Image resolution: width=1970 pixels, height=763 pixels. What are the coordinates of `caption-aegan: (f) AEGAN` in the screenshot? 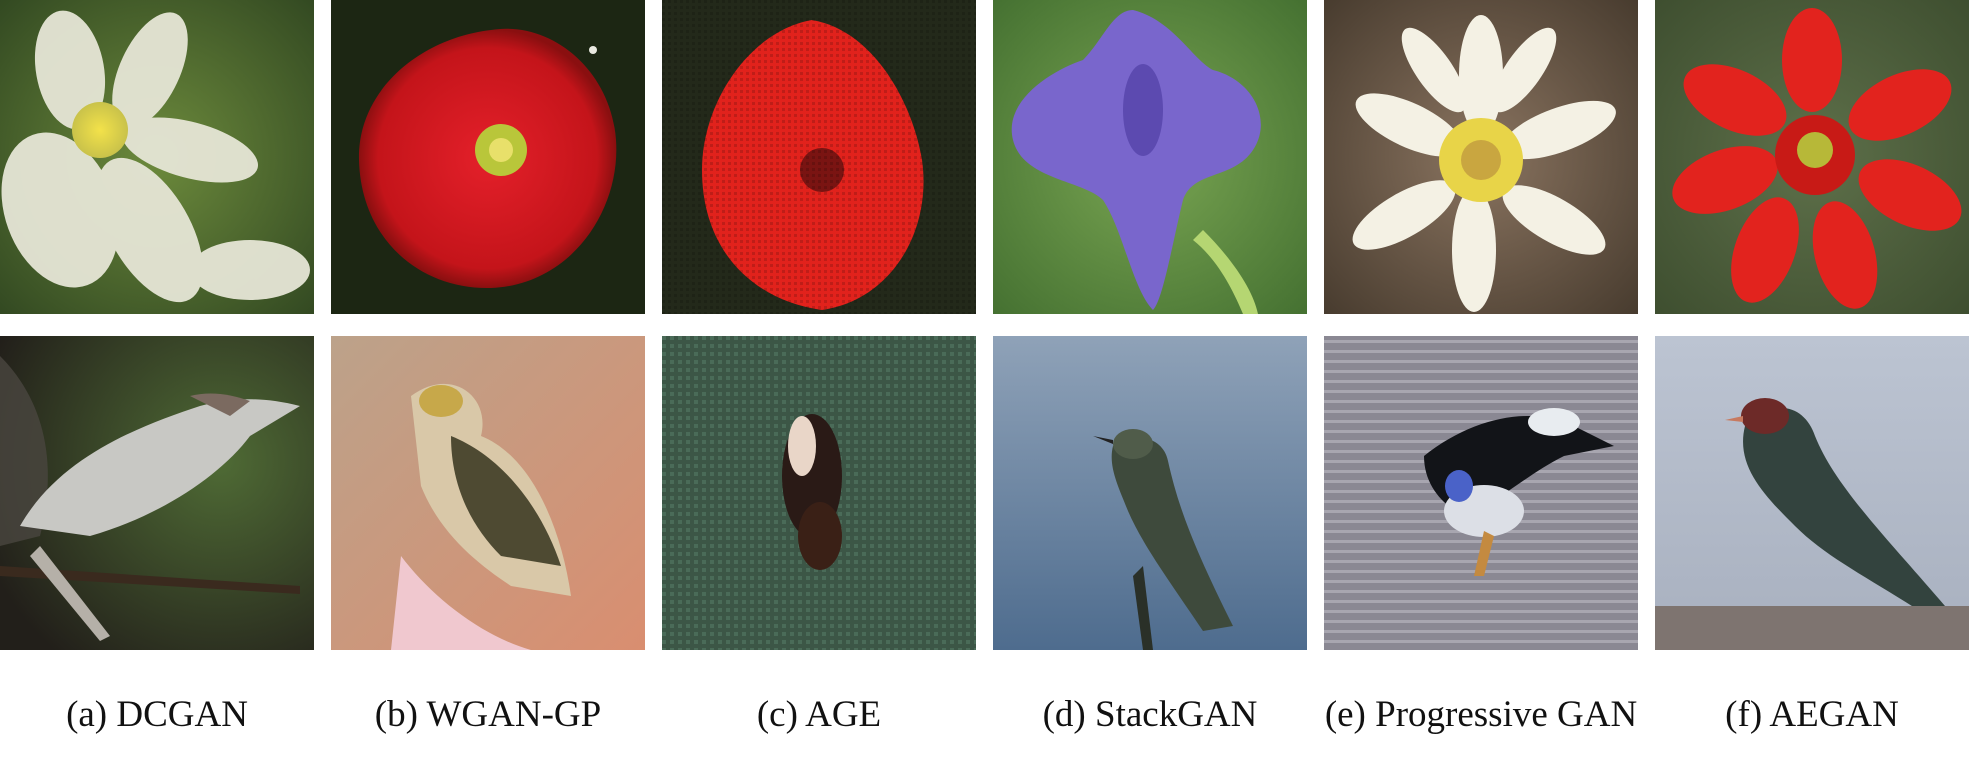 It's located at (1812, 714).